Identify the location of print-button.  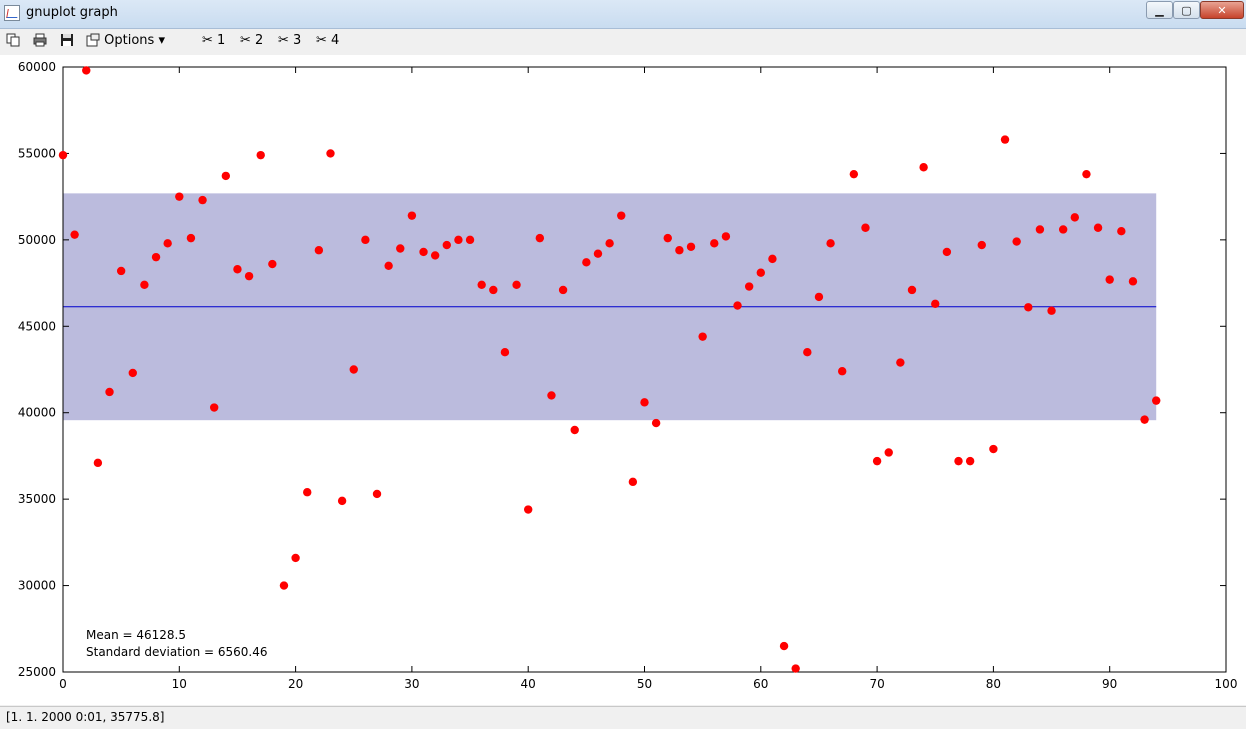
(40, 41).